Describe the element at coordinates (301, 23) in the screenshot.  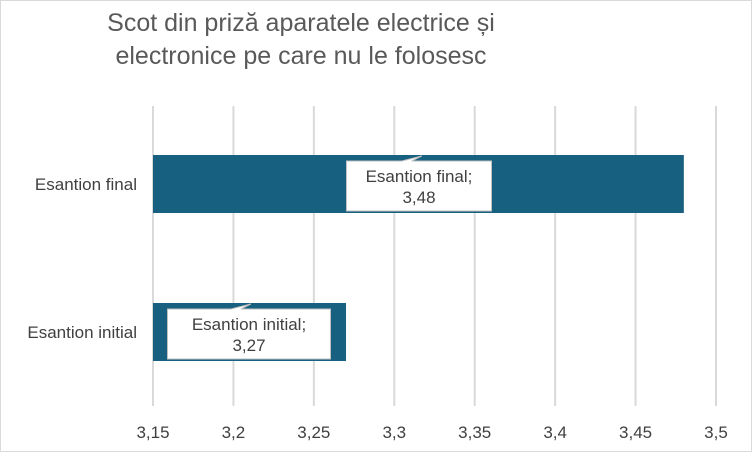
I see `chart-title-line-1: Scot din priză aparatele electrice și` at that location.